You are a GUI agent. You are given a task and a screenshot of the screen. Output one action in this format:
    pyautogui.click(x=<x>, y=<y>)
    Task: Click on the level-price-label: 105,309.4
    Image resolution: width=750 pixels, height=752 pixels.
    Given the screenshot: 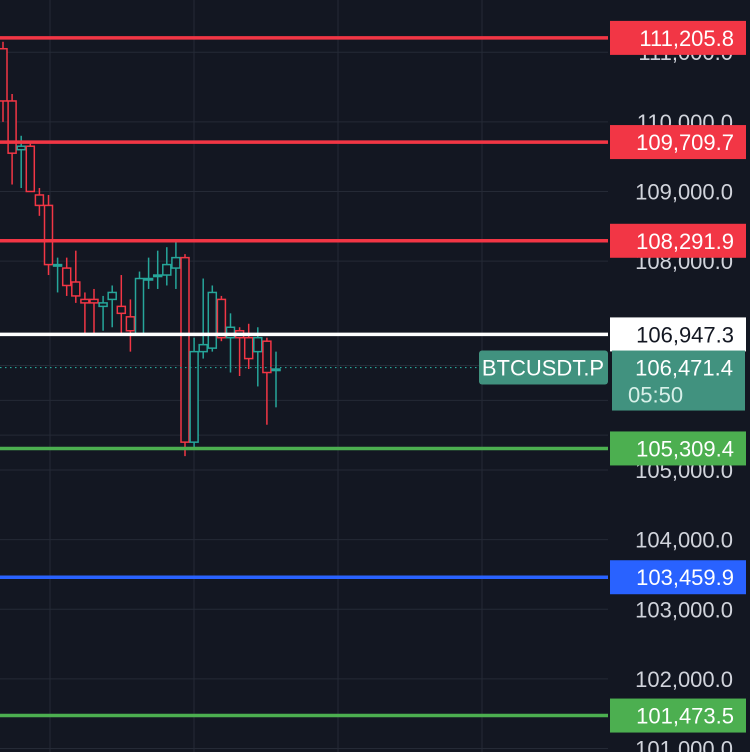 What is the action you would take?
    pyautogui.click(x=685, y=448)
    